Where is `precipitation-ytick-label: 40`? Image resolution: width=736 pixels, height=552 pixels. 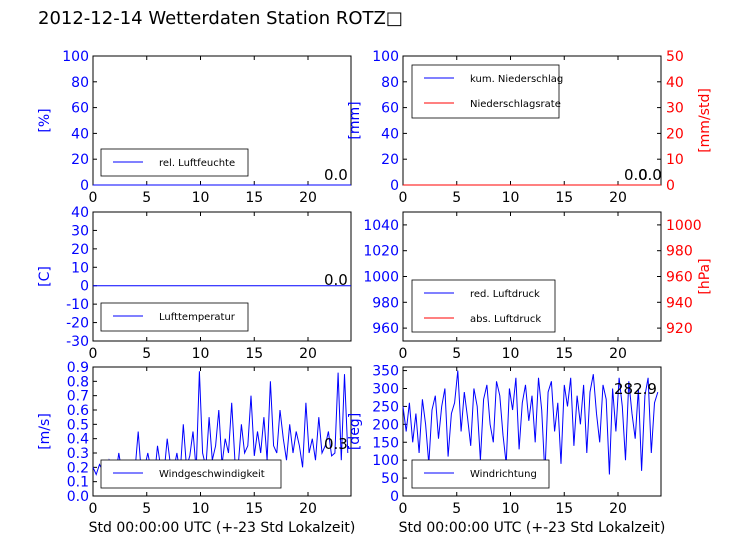
precipitation-ytick-label: 40 is located at coordinates (390, 134).